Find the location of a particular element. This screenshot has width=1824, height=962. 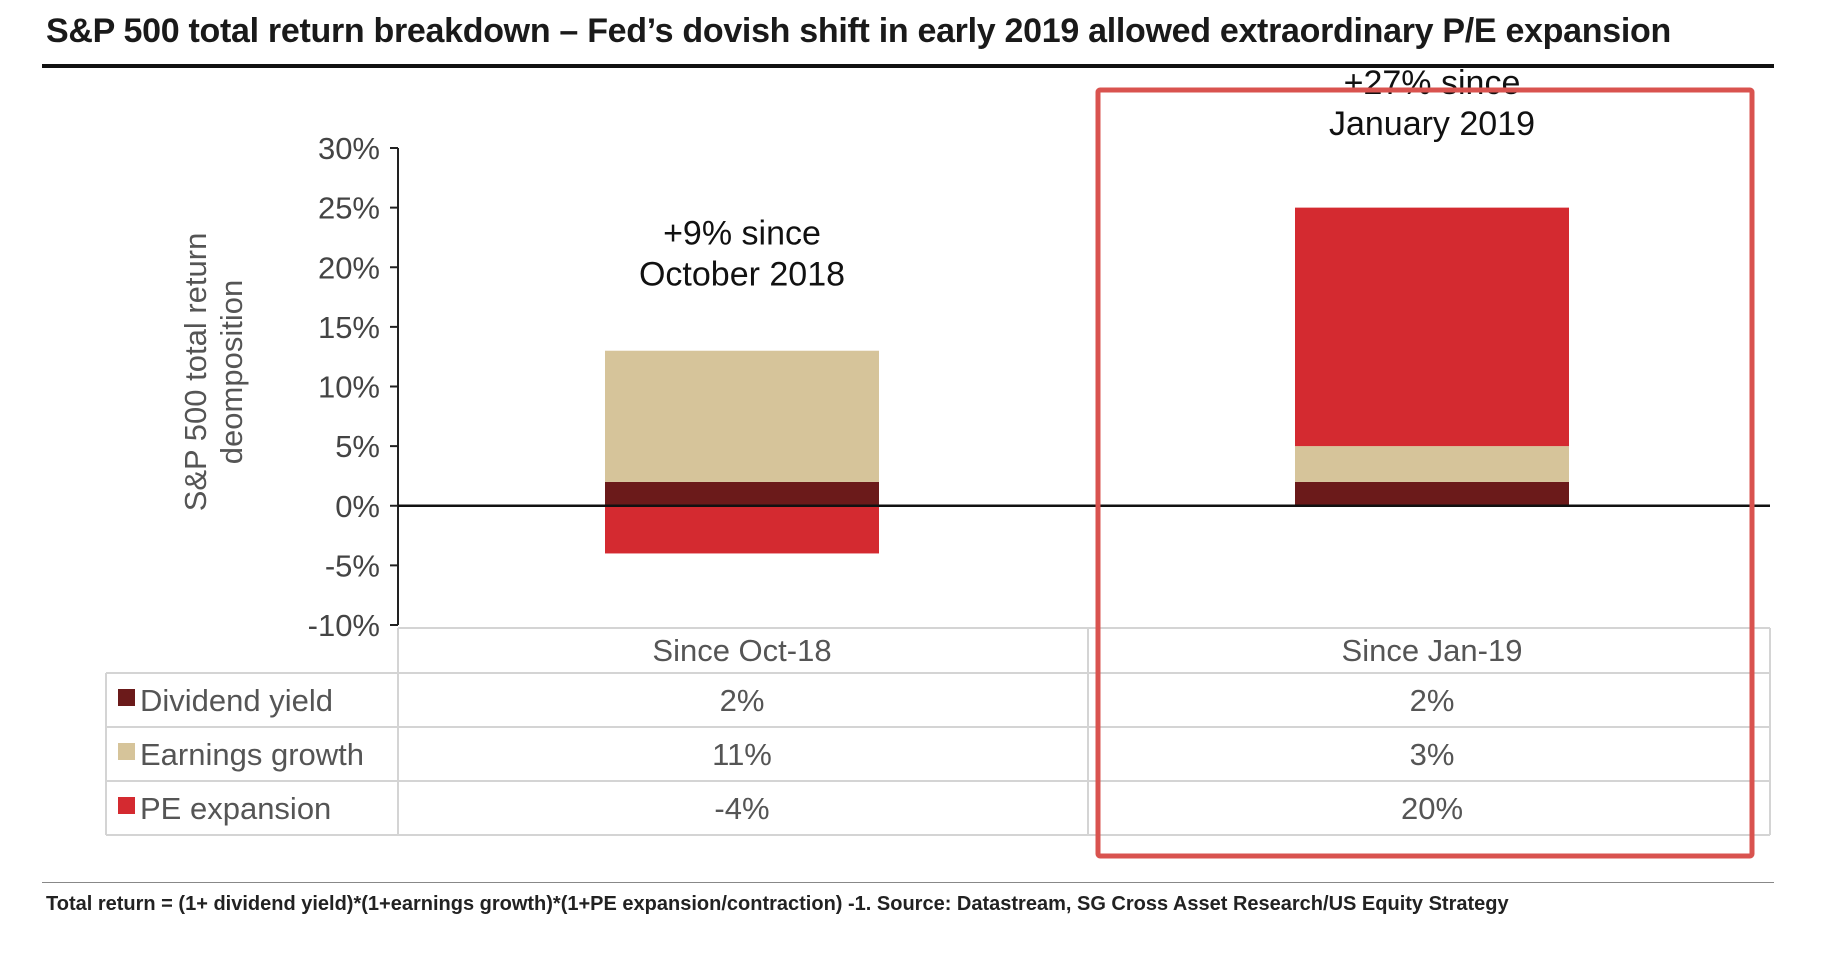

title-underline is located at coordinates (908, 66).